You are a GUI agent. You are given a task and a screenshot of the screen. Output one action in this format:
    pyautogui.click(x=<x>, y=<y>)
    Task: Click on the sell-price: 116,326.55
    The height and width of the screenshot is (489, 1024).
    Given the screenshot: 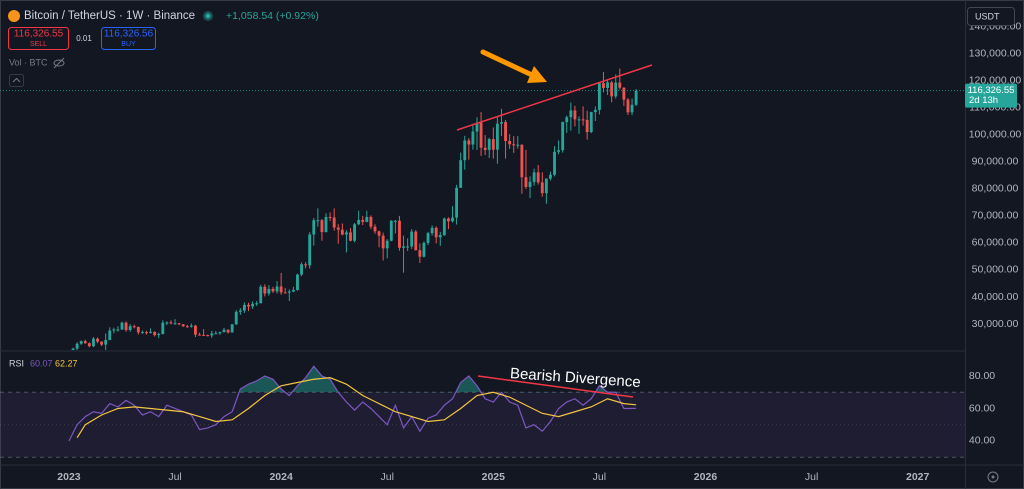 What is the action you would take?
    pyautogui.click(x=39, y=34)
    